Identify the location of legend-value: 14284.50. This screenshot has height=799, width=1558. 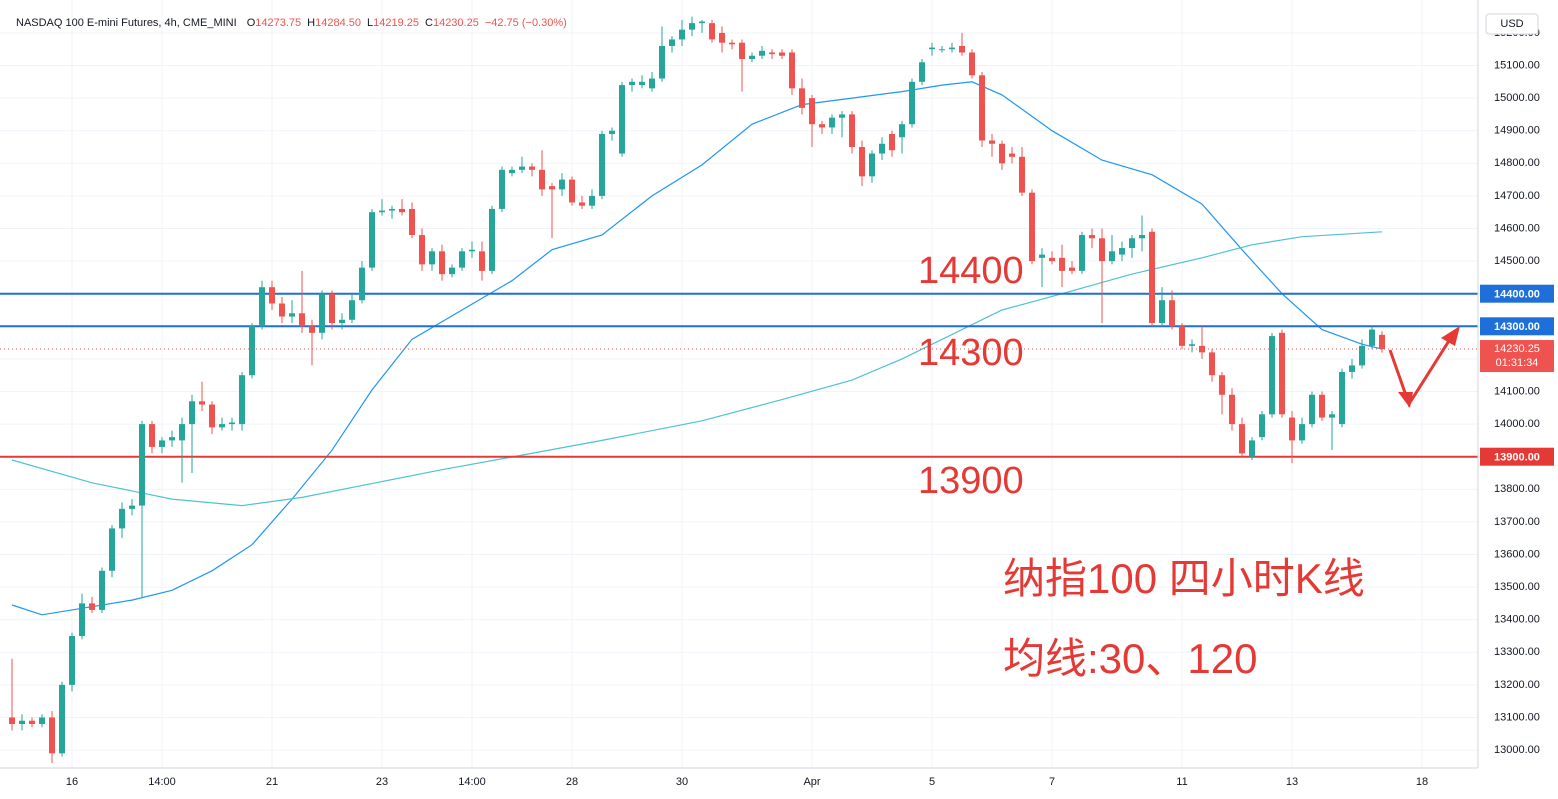
(338, 23).